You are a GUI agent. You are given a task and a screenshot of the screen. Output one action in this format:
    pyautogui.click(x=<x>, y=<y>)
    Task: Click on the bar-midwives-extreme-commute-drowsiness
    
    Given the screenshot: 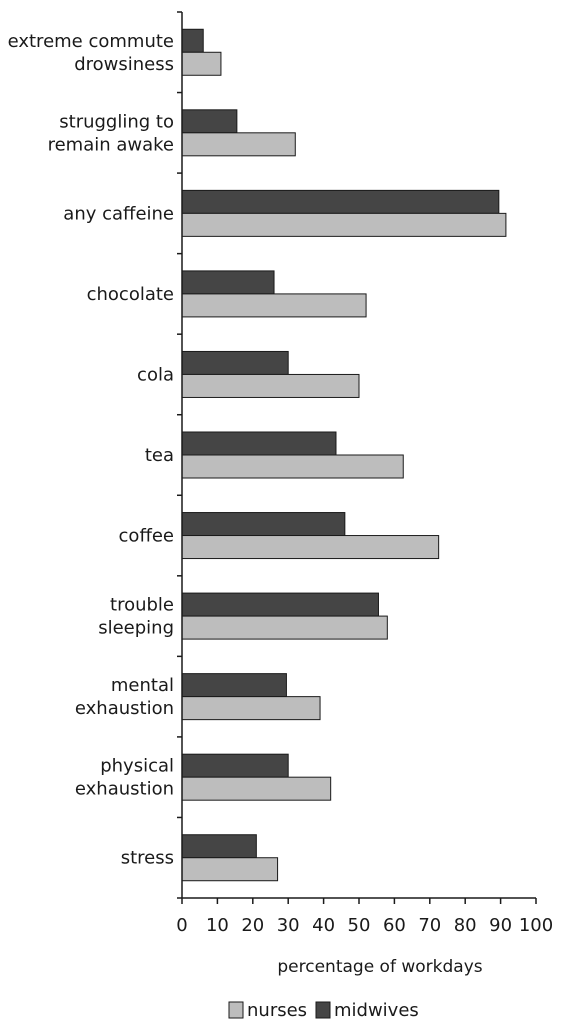 What is the action you would take?
    pyautogui.click(x=192, y=40)
    